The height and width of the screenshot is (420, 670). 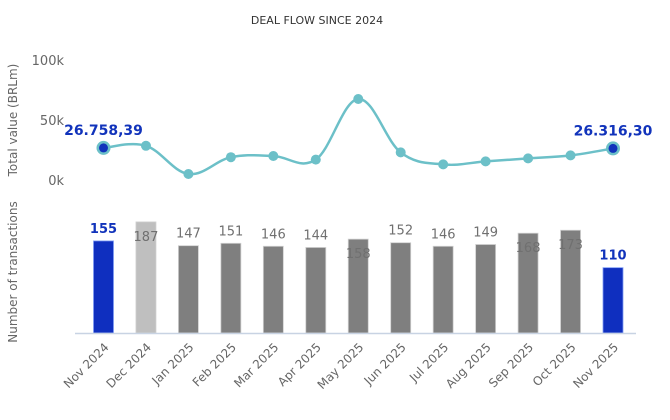 I want to click on bar-value-label: 151, so click(x=230, y=231).